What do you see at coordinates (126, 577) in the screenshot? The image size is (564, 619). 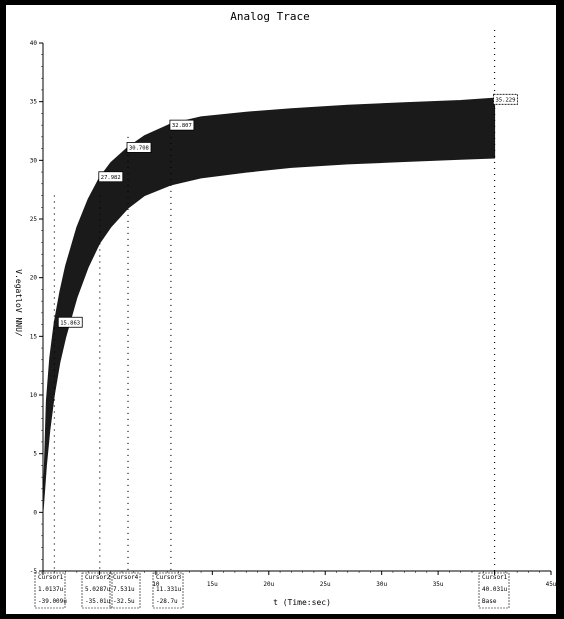 I see `cursor-name: Cursor4` at bounding box center [126, 577].